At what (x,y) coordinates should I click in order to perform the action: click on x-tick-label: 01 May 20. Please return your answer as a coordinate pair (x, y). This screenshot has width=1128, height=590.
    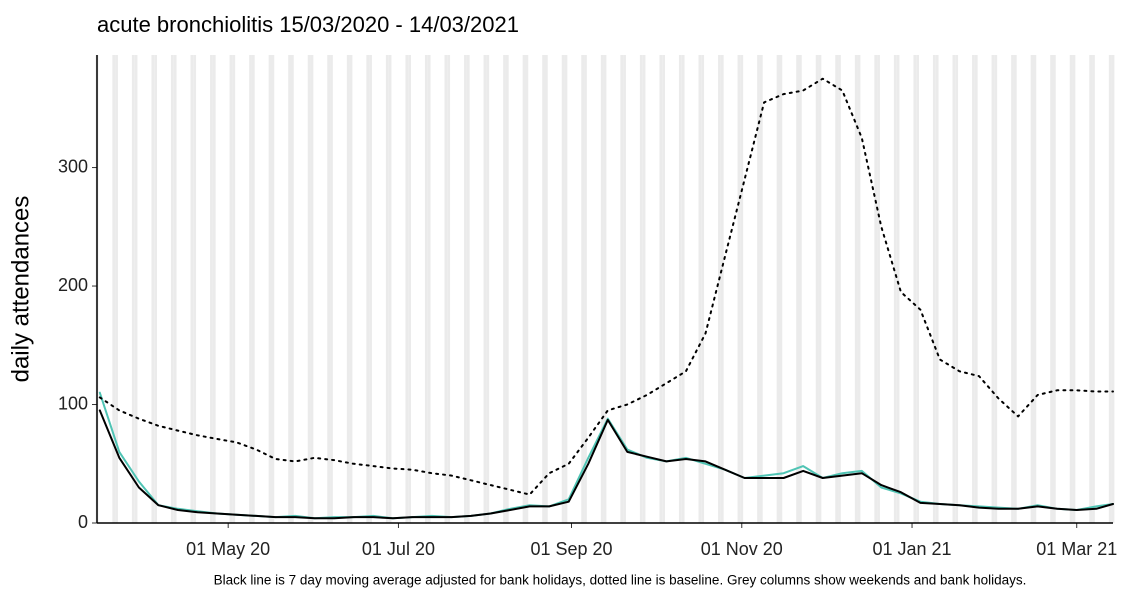
    Looking at the image, I should click on (228, 549).